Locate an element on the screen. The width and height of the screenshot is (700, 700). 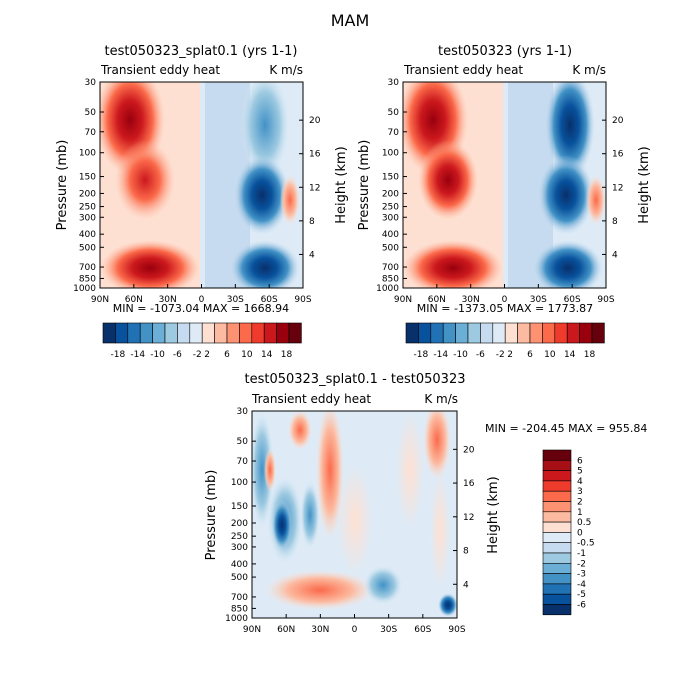
panel-3-variable: Transient eddy heat is located at coordinates (311, 399).